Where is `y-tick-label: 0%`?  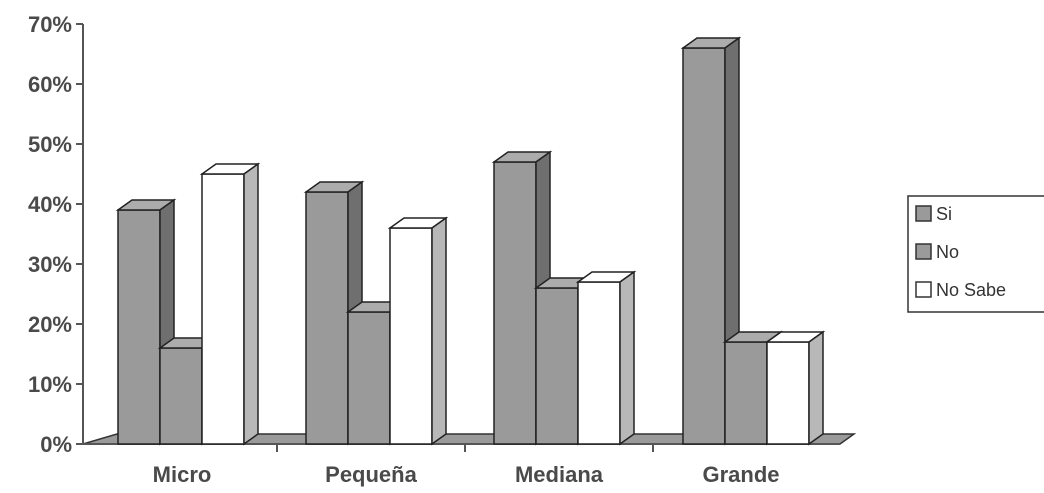
y-tick-label: 0% is located at coordinates (56, 444).